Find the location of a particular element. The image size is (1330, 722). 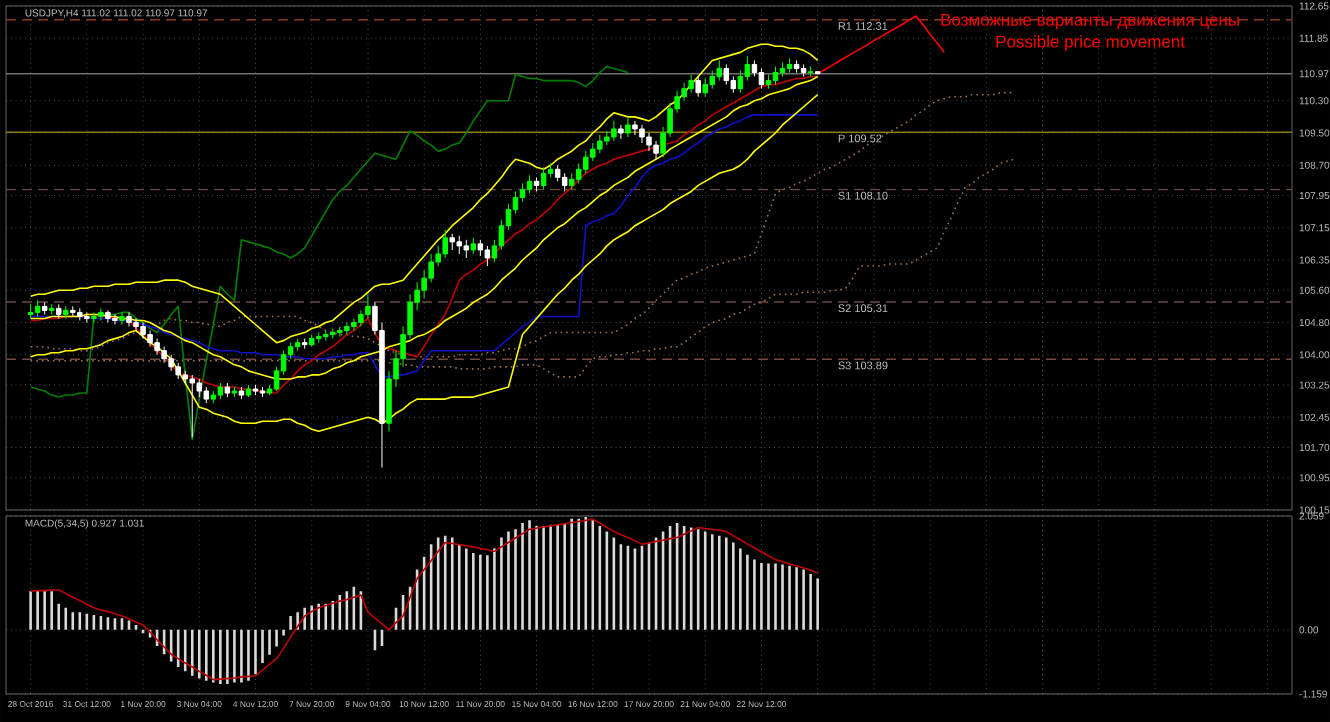

annotation: Возможные варианты движения цены is located at coordinates (1090, 21).